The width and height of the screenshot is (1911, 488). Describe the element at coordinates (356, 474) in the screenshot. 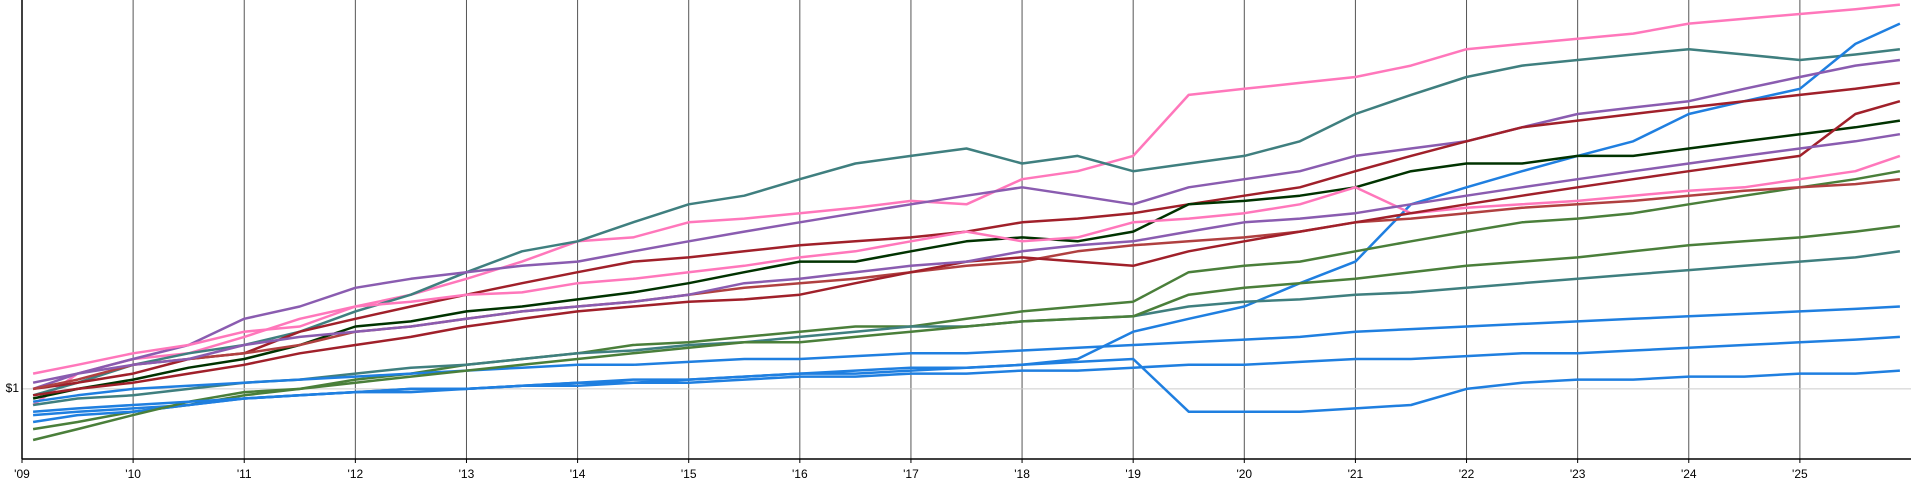

I see `x-tick-label: '12` at that location.